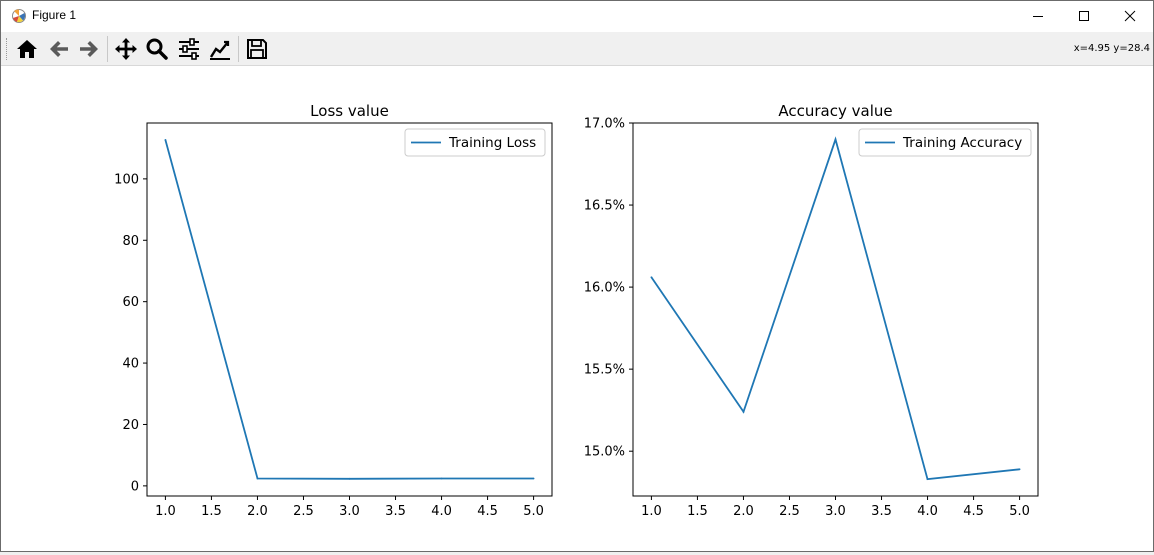 The width and height of the screenshot is (1154, 555). I want to click on subplots-icon, so click(189, 49).